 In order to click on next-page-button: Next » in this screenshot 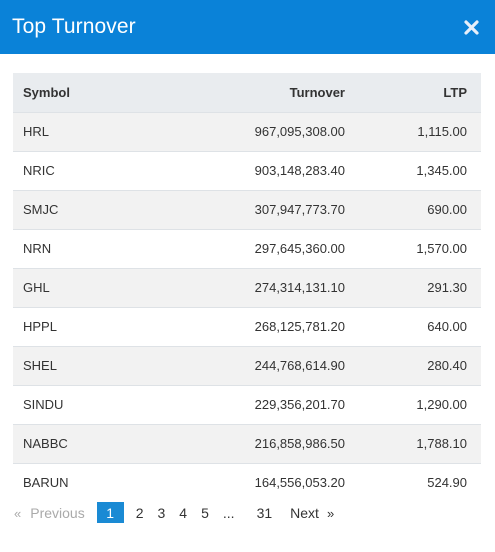, I will do `click(312, 513)`.